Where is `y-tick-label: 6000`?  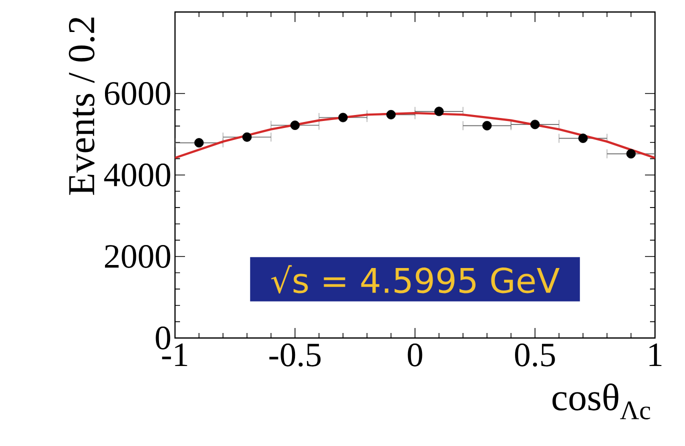 y-tick-label: 6000 is located at coordinates (137, 93).